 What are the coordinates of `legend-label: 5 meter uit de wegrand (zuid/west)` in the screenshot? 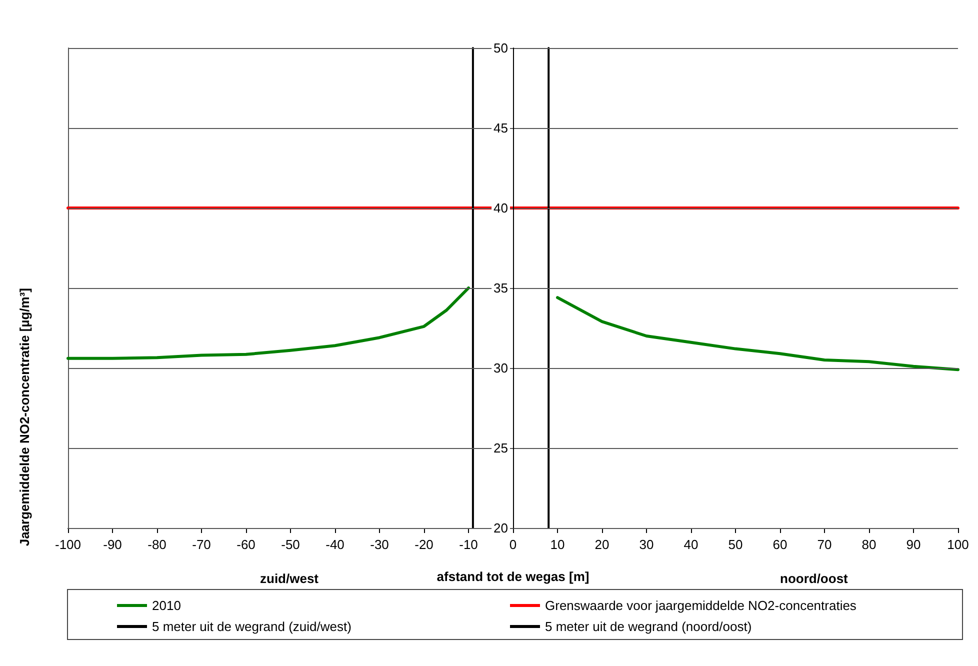 It's located at (252, 626).